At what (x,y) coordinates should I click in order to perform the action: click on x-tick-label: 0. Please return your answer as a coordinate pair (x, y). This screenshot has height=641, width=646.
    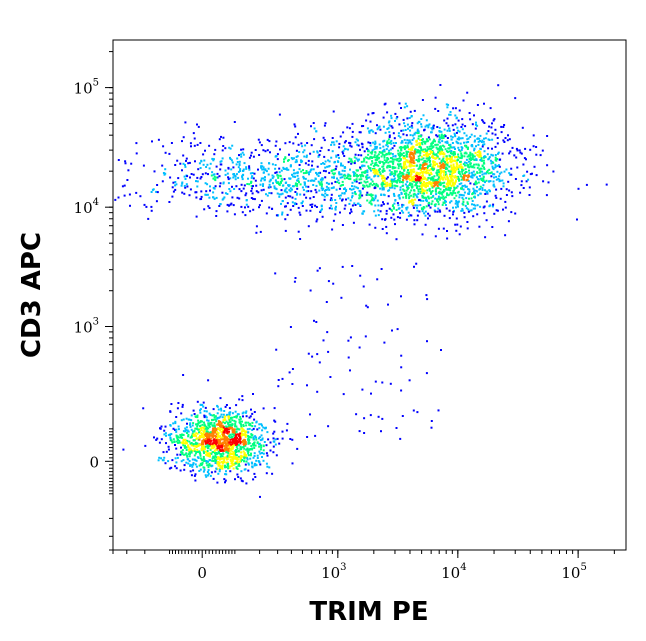
    Looking at the image, I should click on (202, 573).